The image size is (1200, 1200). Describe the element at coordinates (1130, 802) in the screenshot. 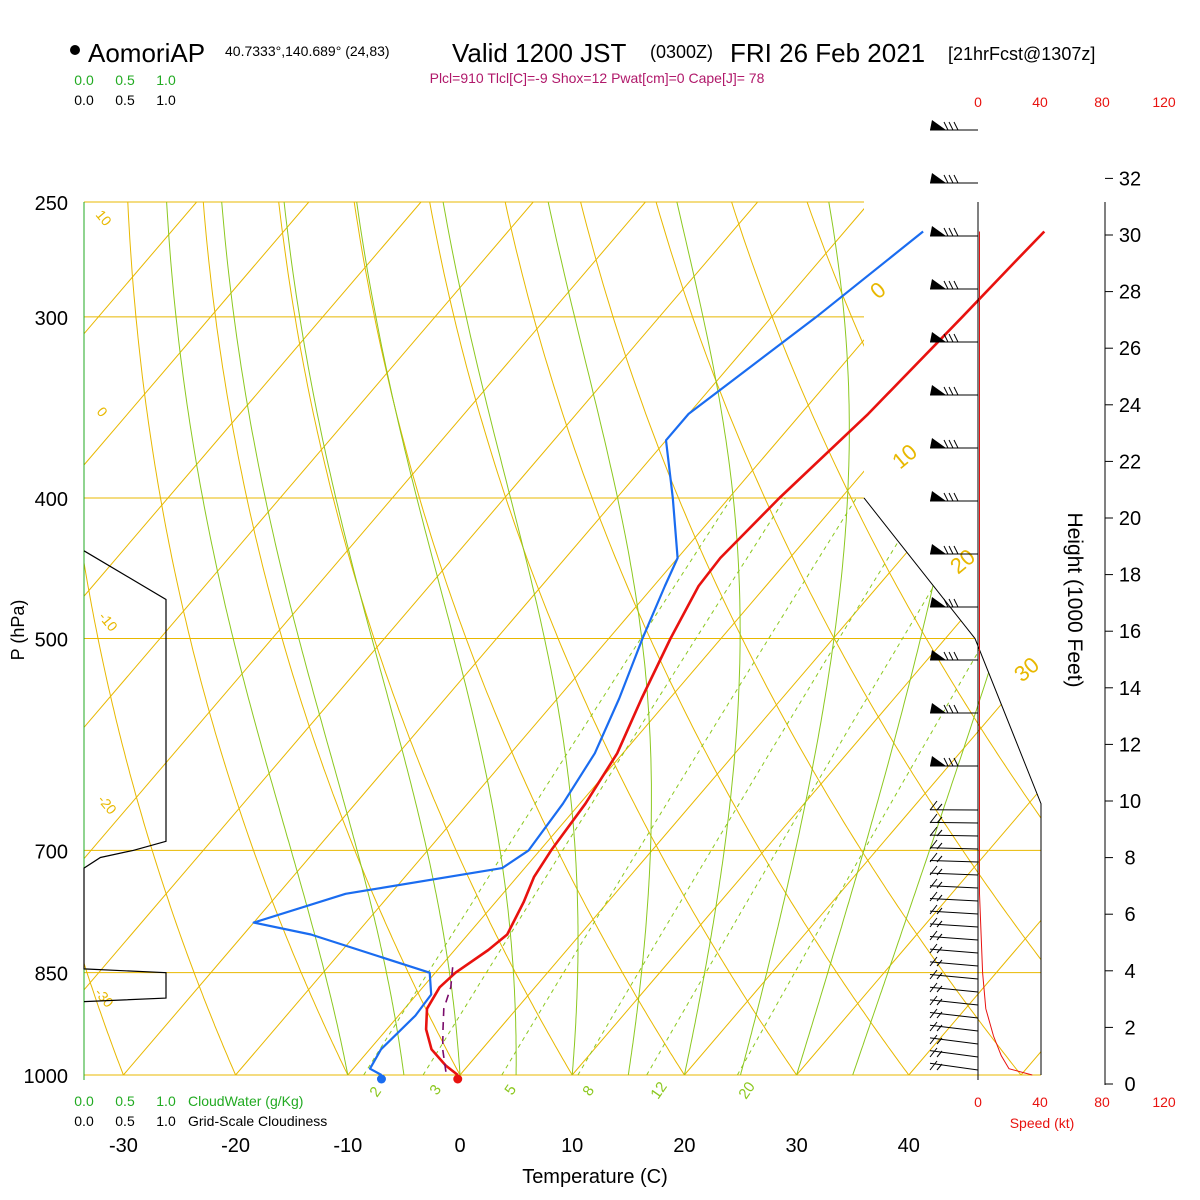

I see `height-tick-label: 10` at that location.